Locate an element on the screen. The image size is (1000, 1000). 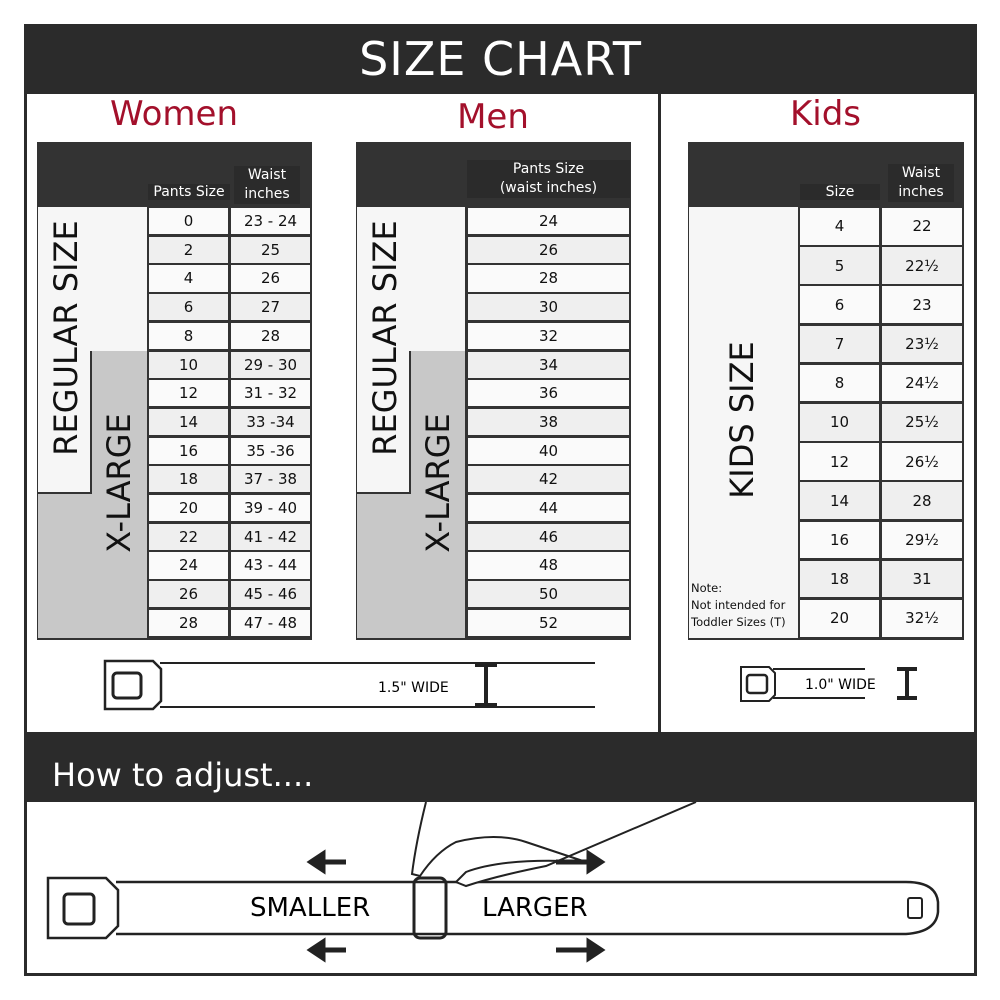
women-waist-cell: 23 - 24 is located at coordinates (270, 221).